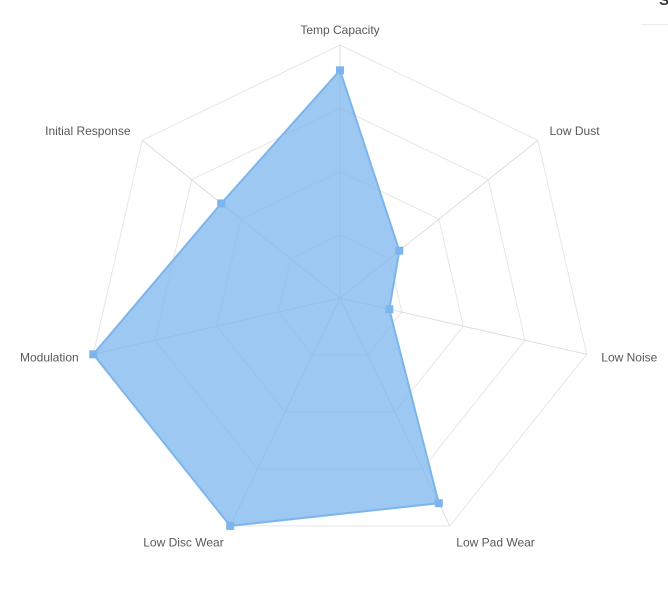 Image resolution: width=668 pixels, height=604 pixels. I want to click on axis-label-low-disc-wear: Low Disc Wear, so click(183, 543).